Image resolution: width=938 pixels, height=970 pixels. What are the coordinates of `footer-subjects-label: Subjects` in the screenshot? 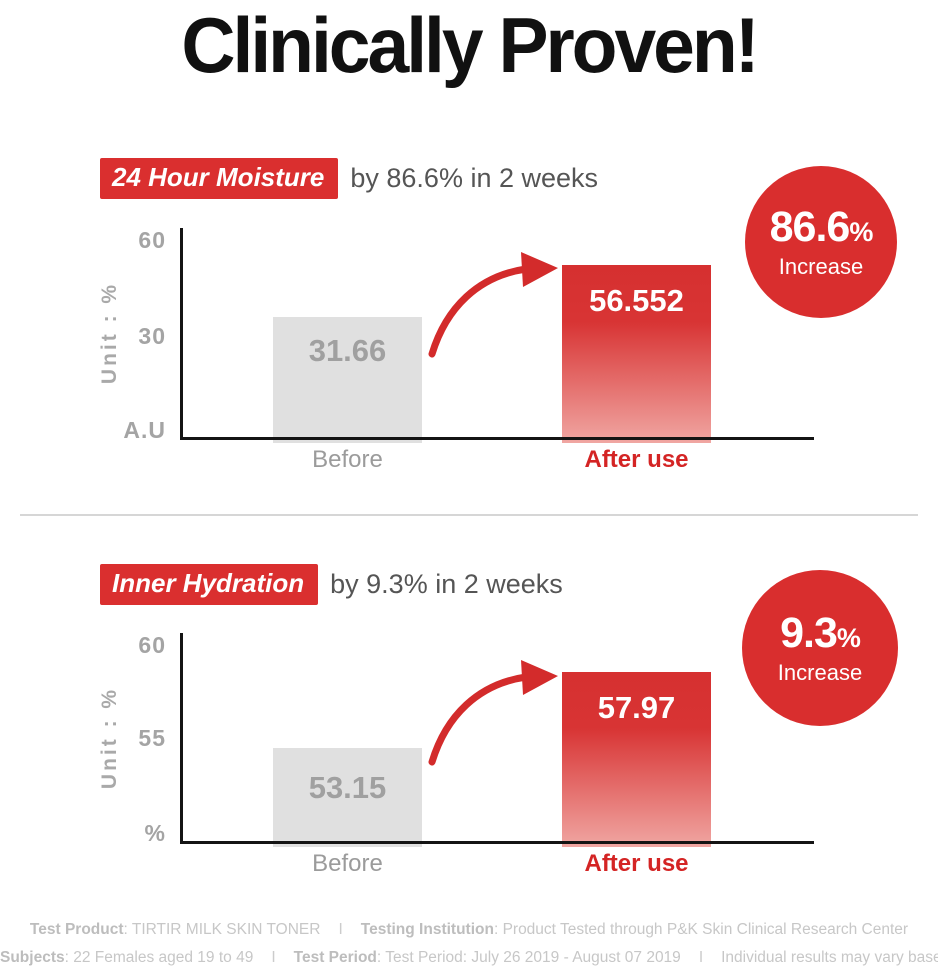 It's located at (32, 957).